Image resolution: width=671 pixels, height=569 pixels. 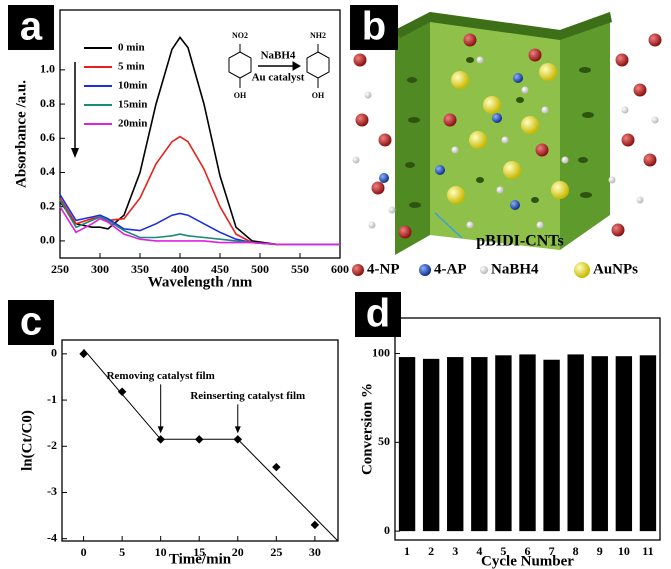 I want to click on x-tick-label: 450, so click(x=220, y=269).